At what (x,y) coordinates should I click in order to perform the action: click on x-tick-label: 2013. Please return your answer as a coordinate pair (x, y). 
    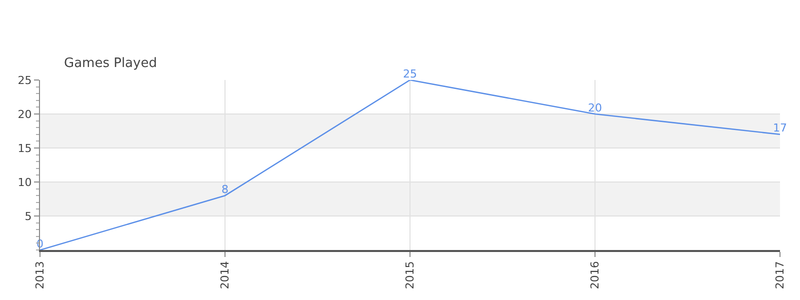
    Looking at the image, I should click on (40, 275).